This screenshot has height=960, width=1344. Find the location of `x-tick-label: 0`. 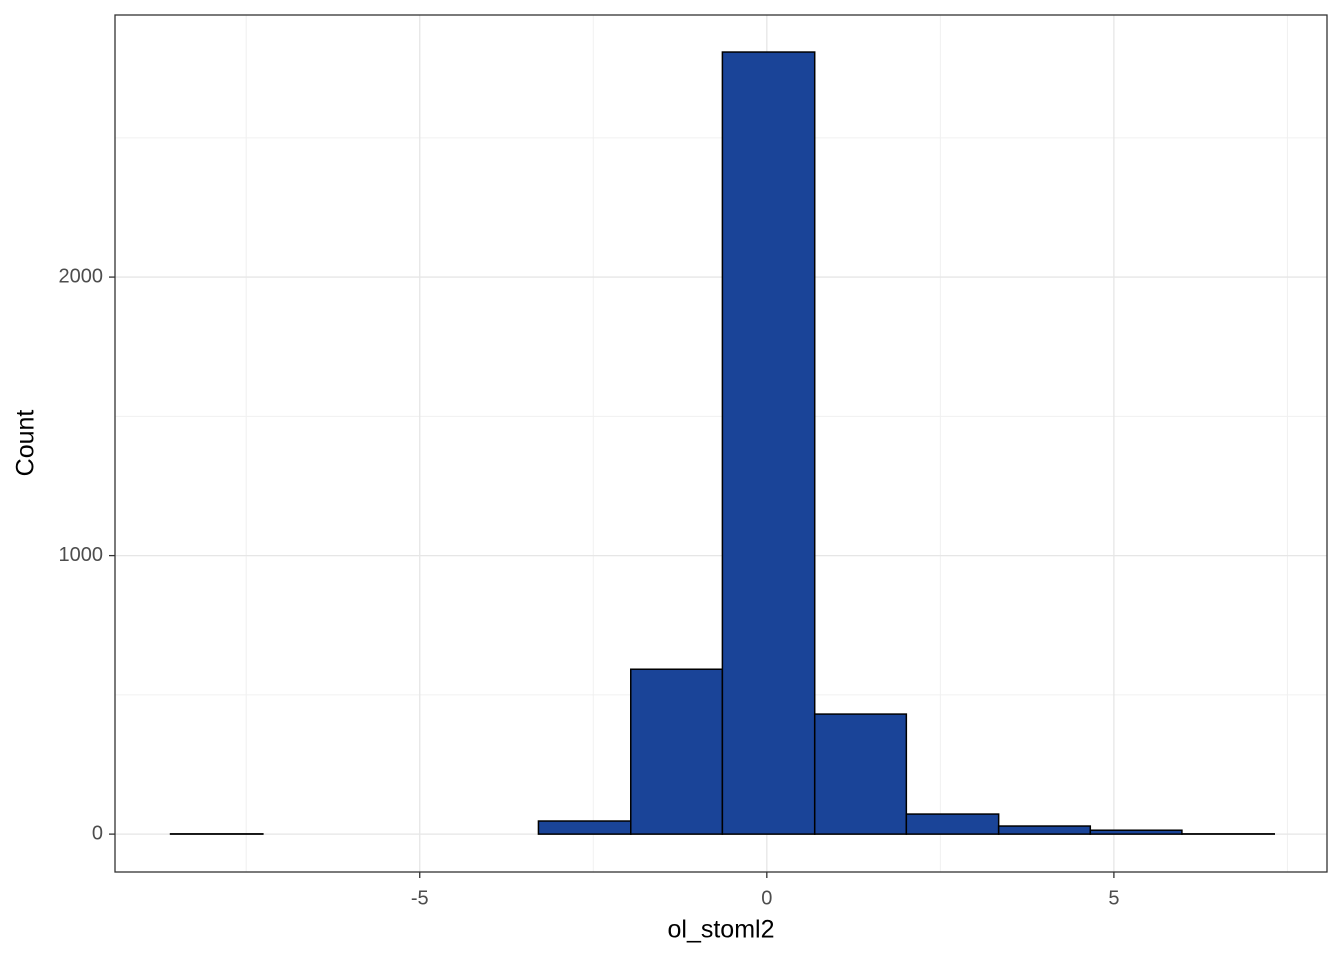

x-tick-label: 0 is located at coordinates (766, 898).